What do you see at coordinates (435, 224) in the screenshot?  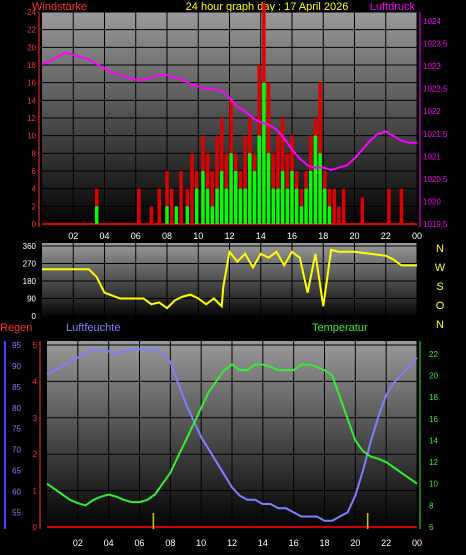 I see `pressure-y-tick-label: 1019,5` at bounding box center [435, 224].